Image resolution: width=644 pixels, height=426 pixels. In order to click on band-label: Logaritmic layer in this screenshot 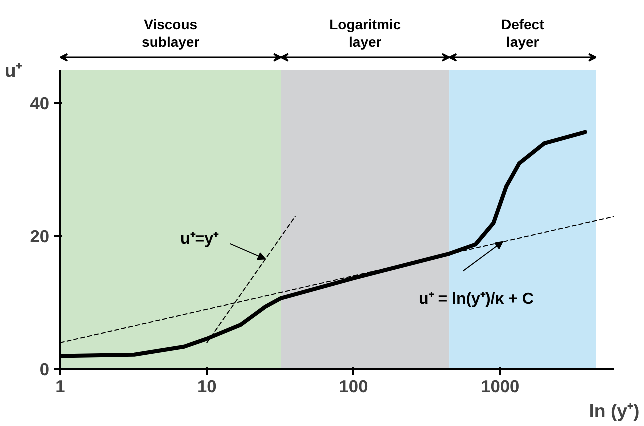, I will do `click(366, 33)`.